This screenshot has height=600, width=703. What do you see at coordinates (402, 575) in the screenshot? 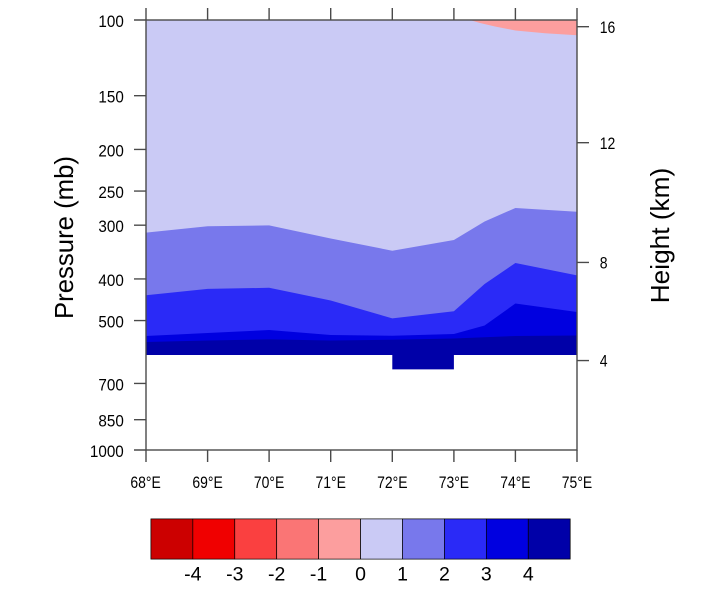
I see `svg-text: 1` at bounding box center [402, 575].